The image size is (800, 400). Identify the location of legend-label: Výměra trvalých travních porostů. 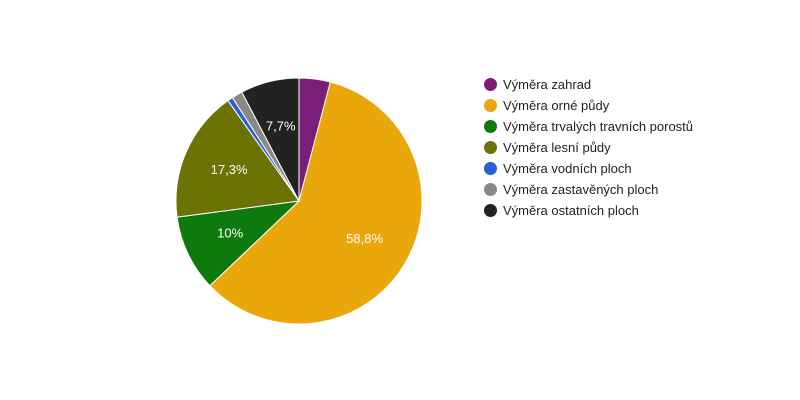
(598, 126).